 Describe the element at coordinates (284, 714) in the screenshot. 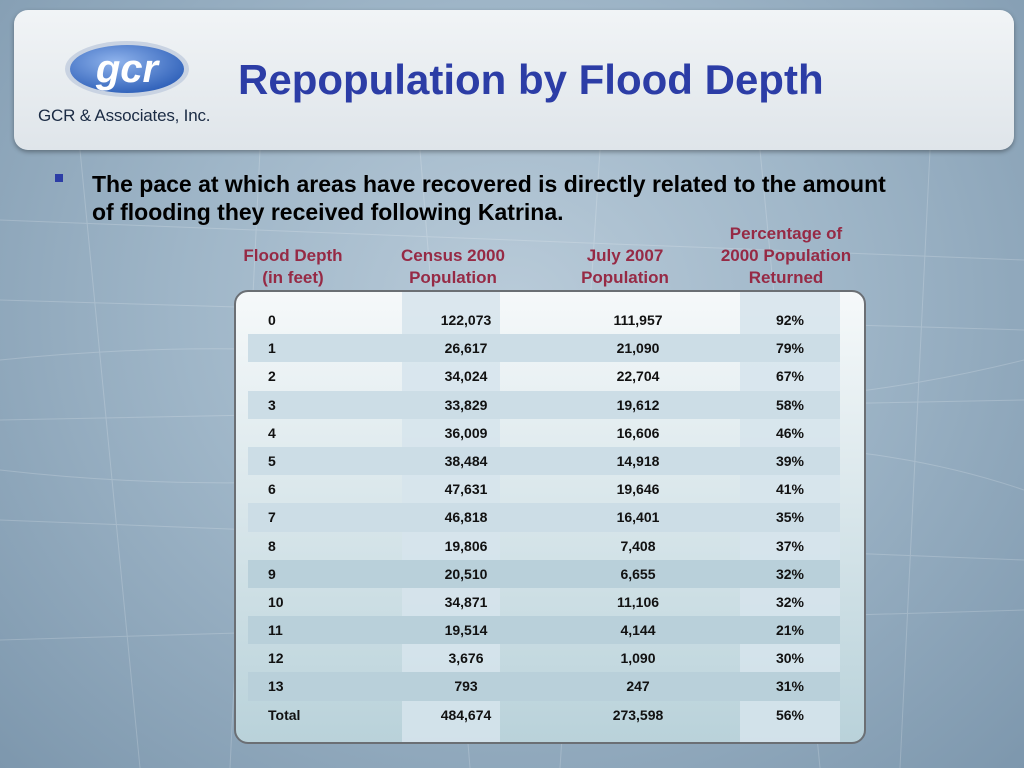

I see `cell-flood-depth: Total` at that location.